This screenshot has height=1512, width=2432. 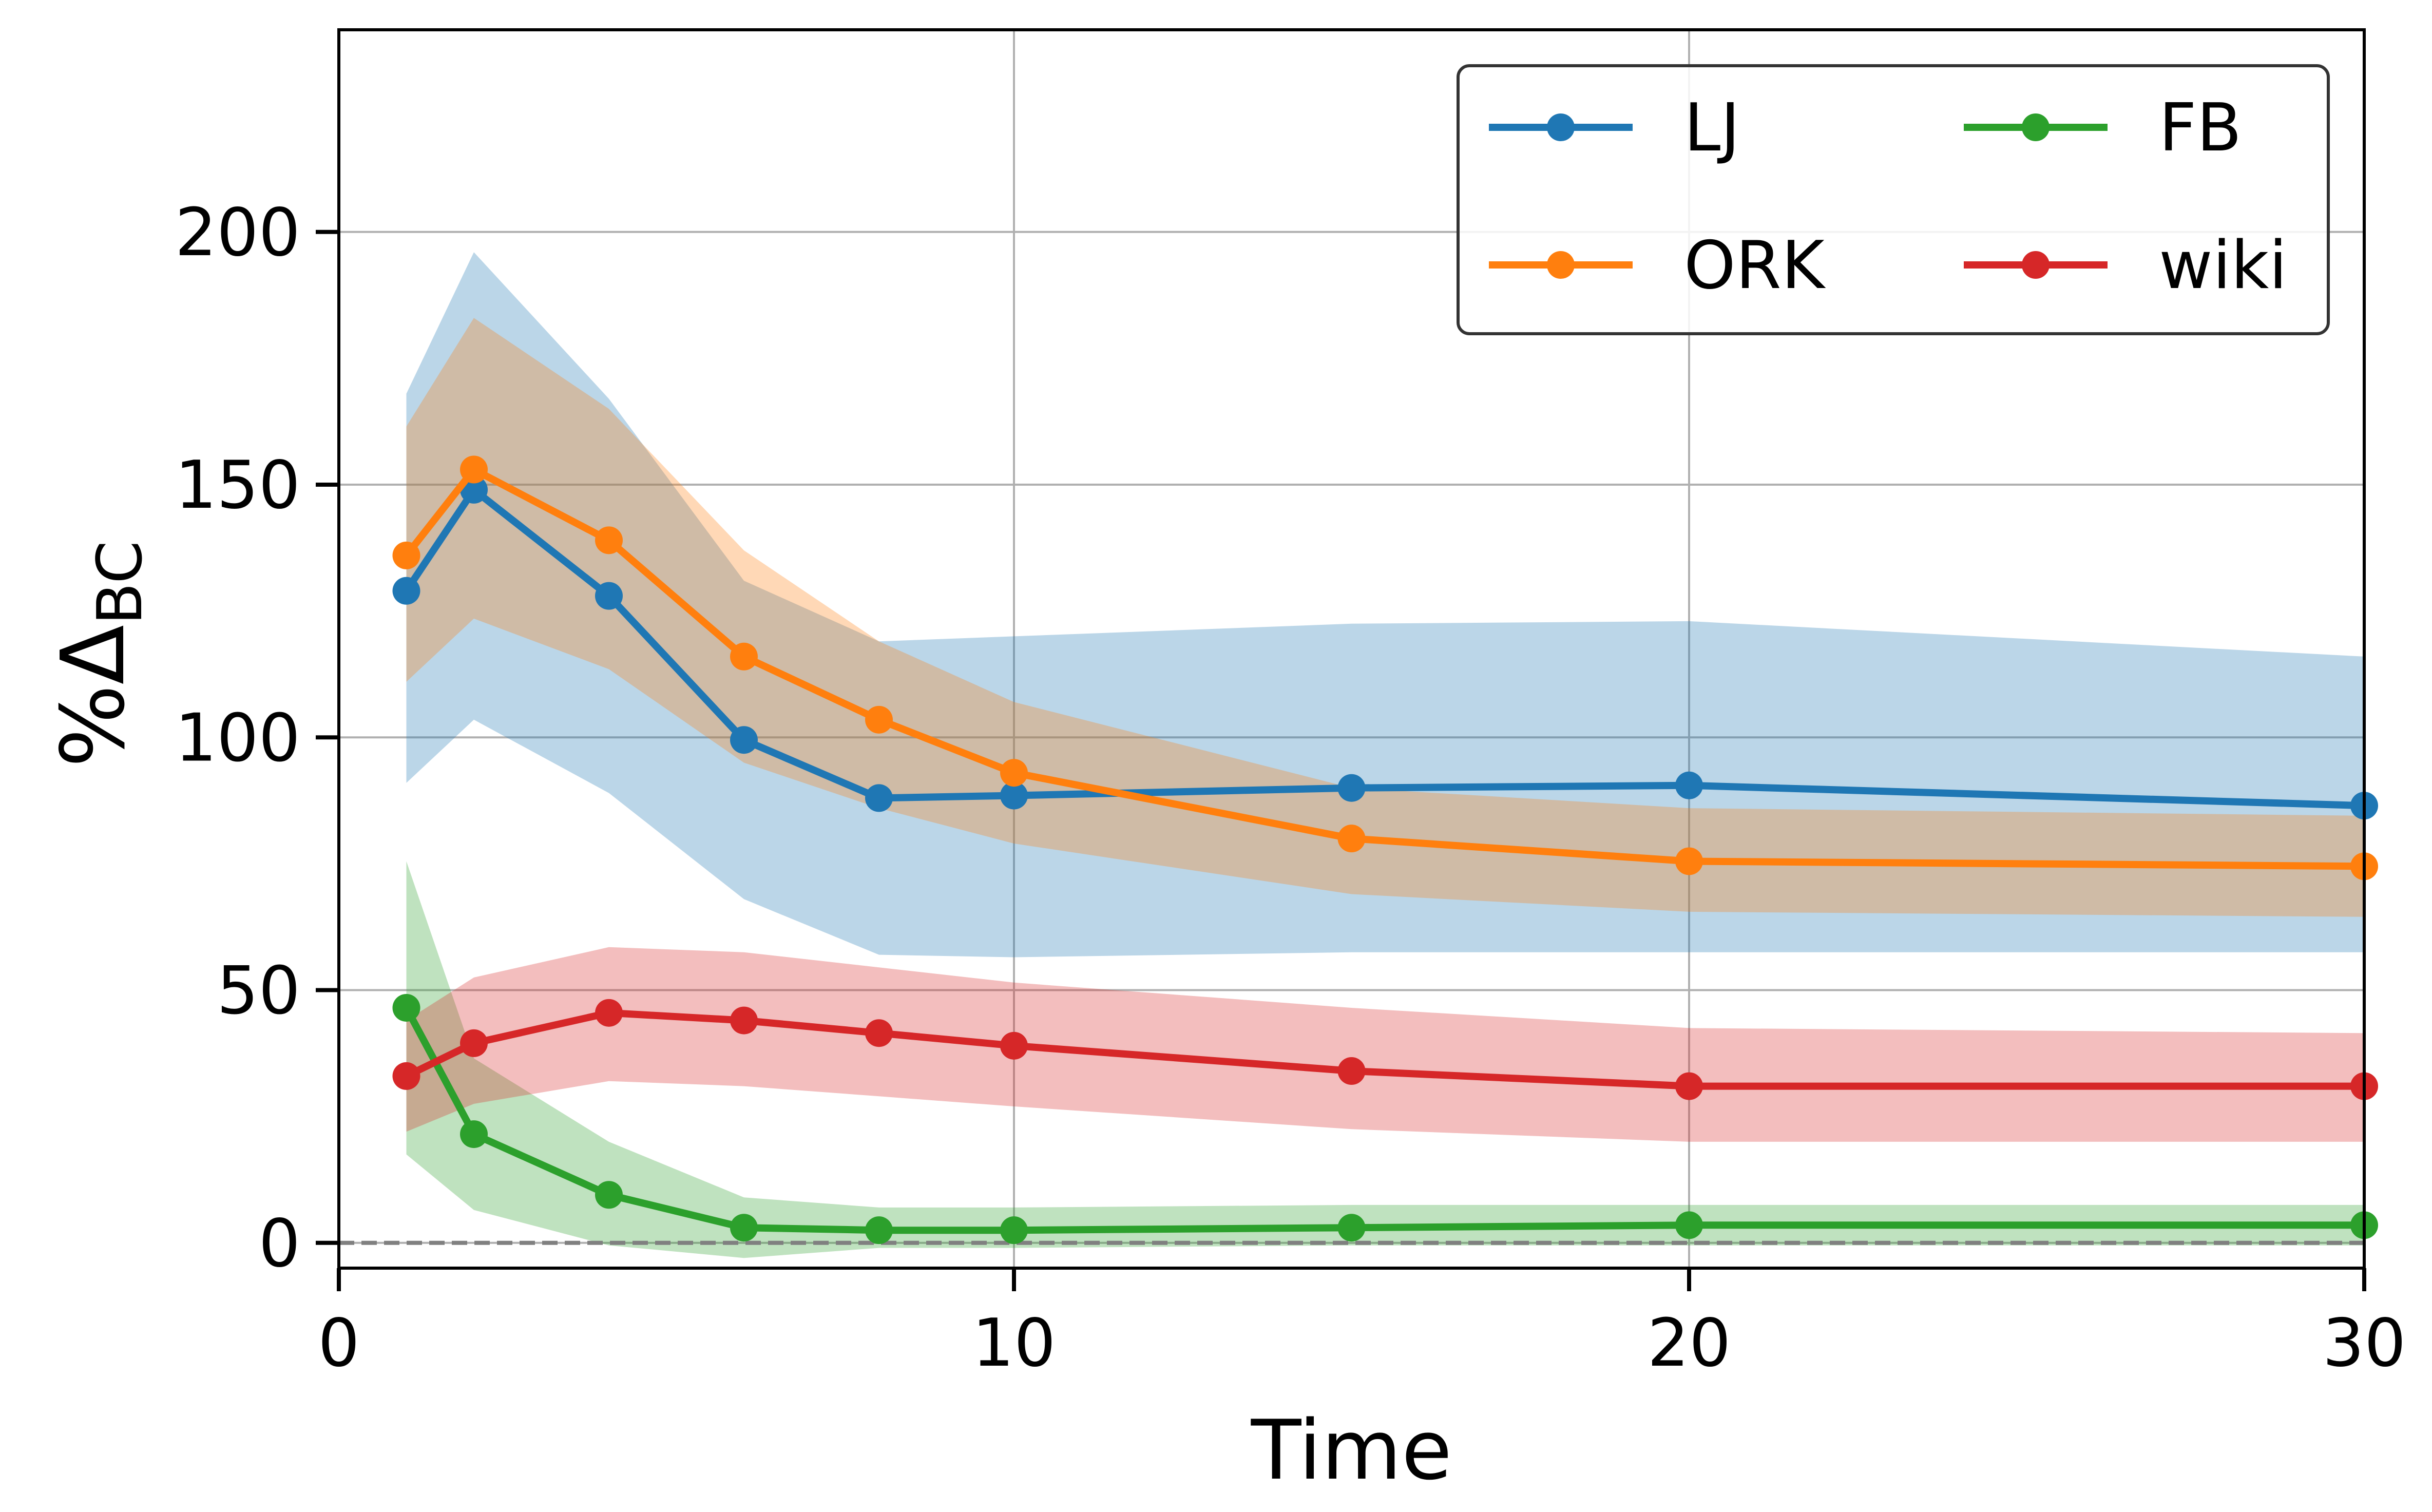 What do you see at coordinates (1689, 1344) in the screenshot?
I see `x-tick-label-20: 20` at bounding box center [1689, 1344].